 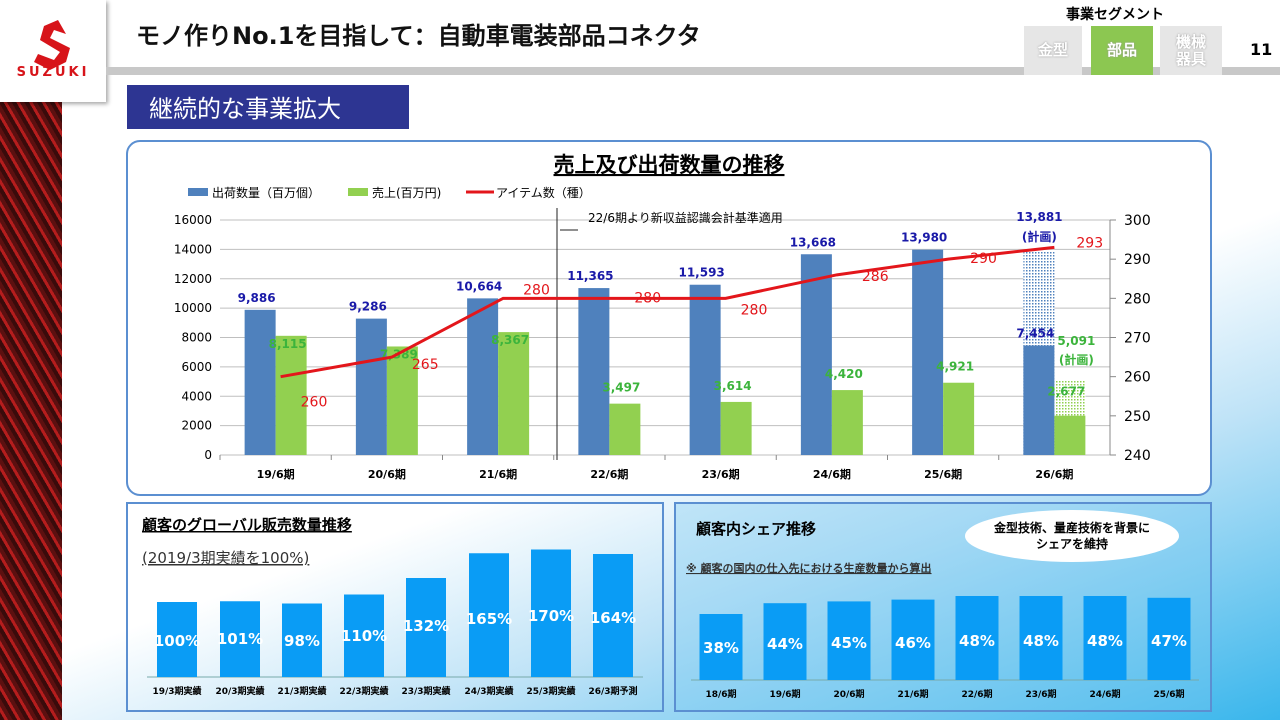 I want to click on callout-line: 金型技術、量産技術を背景に, so click(x=1071, y=528).